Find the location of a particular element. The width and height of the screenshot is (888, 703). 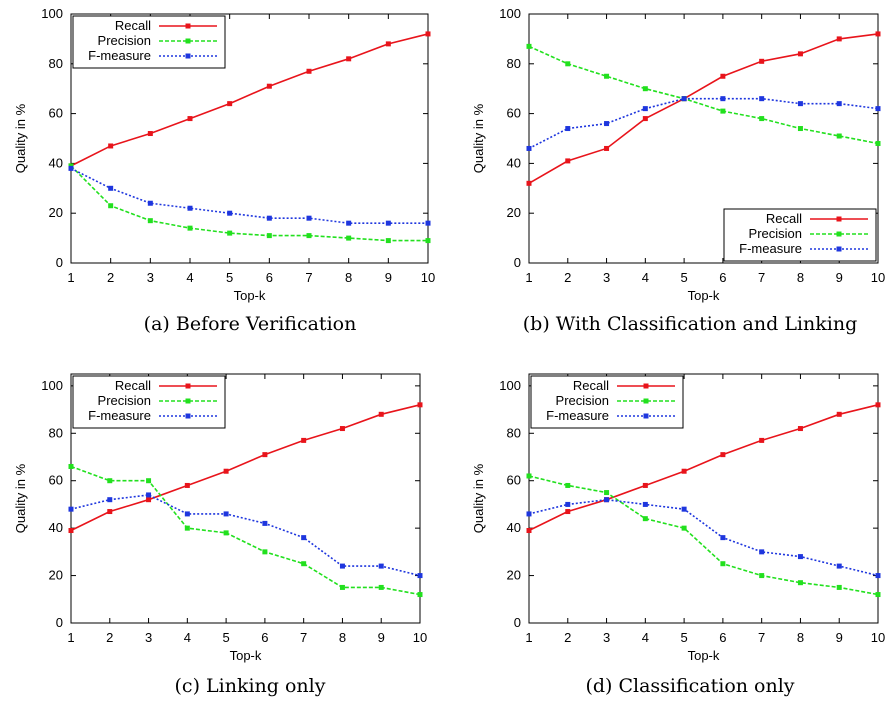

series-recall is located at coordinates (245, 468).